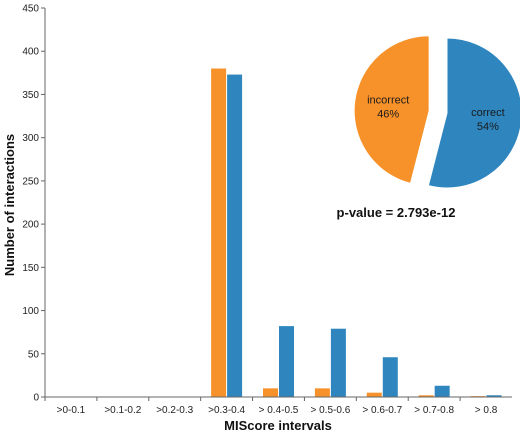 The height and width of the screenshot is (439, 520). What do you see at coordinates (396, 212) in the screenshot?
I see `p-value-annotation: p-value = 2.793e-12` at bounding box center [396, 212].